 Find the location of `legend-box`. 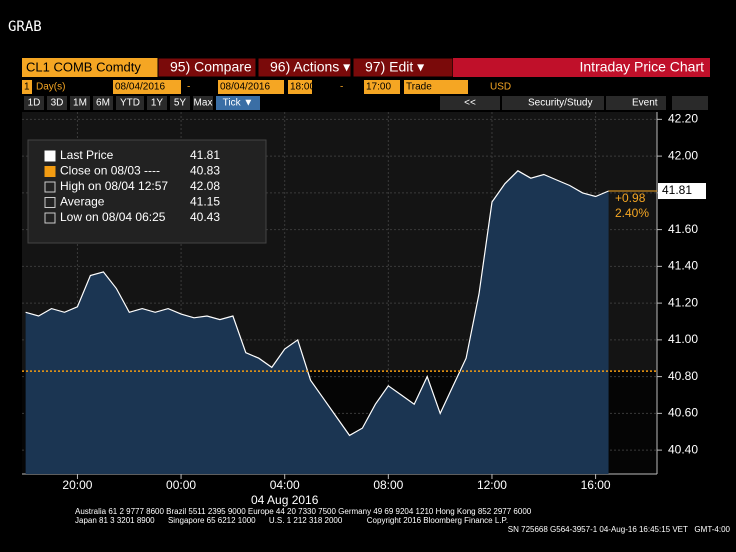

legend-box is located at coordinates (147, 191).